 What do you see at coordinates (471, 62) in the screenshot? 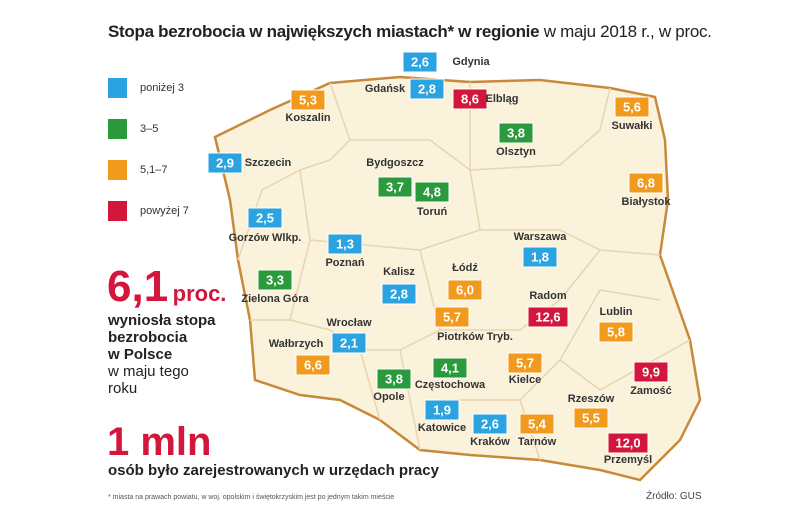
I see `city-name: Gdynia` at bounding box center [471, 62].